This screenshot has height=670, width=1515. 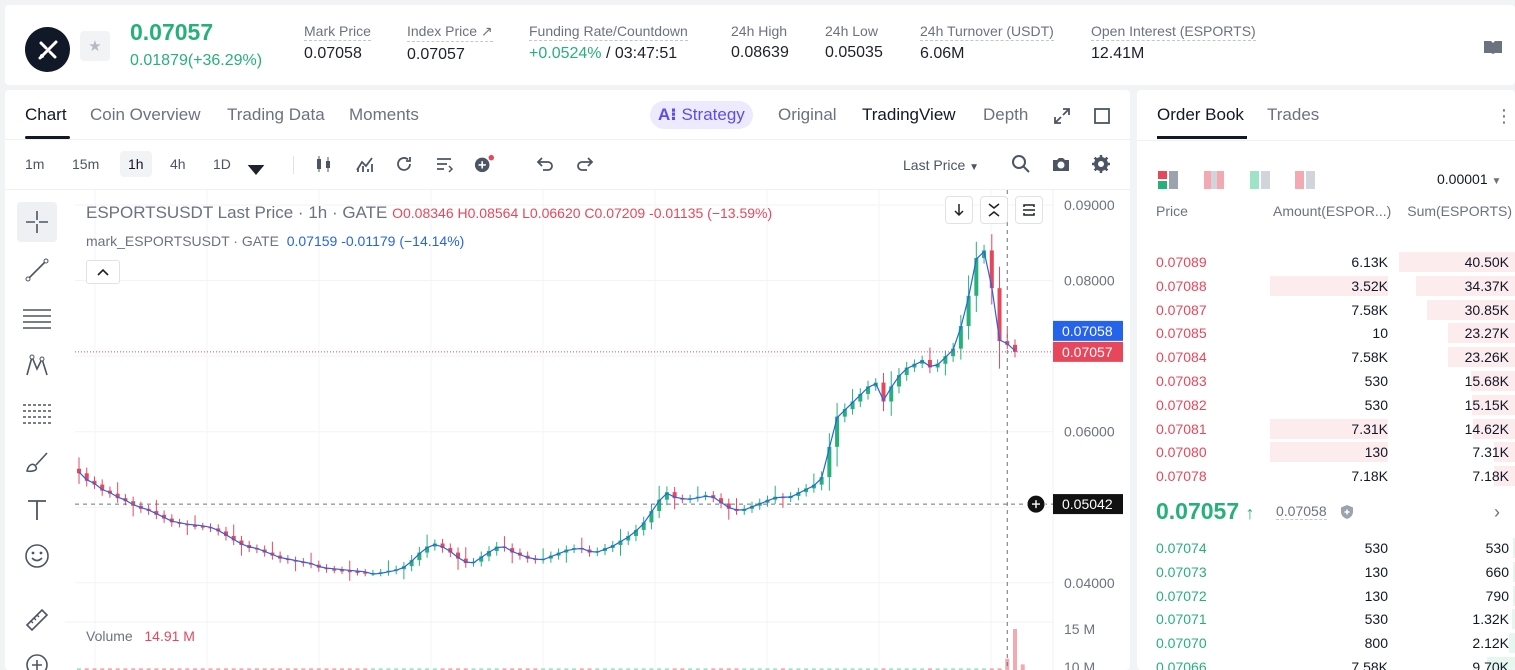 What do you see at coordinates (545, 164) in the screenshot?
I see `undo-icon` at bounding box center [545, 164].